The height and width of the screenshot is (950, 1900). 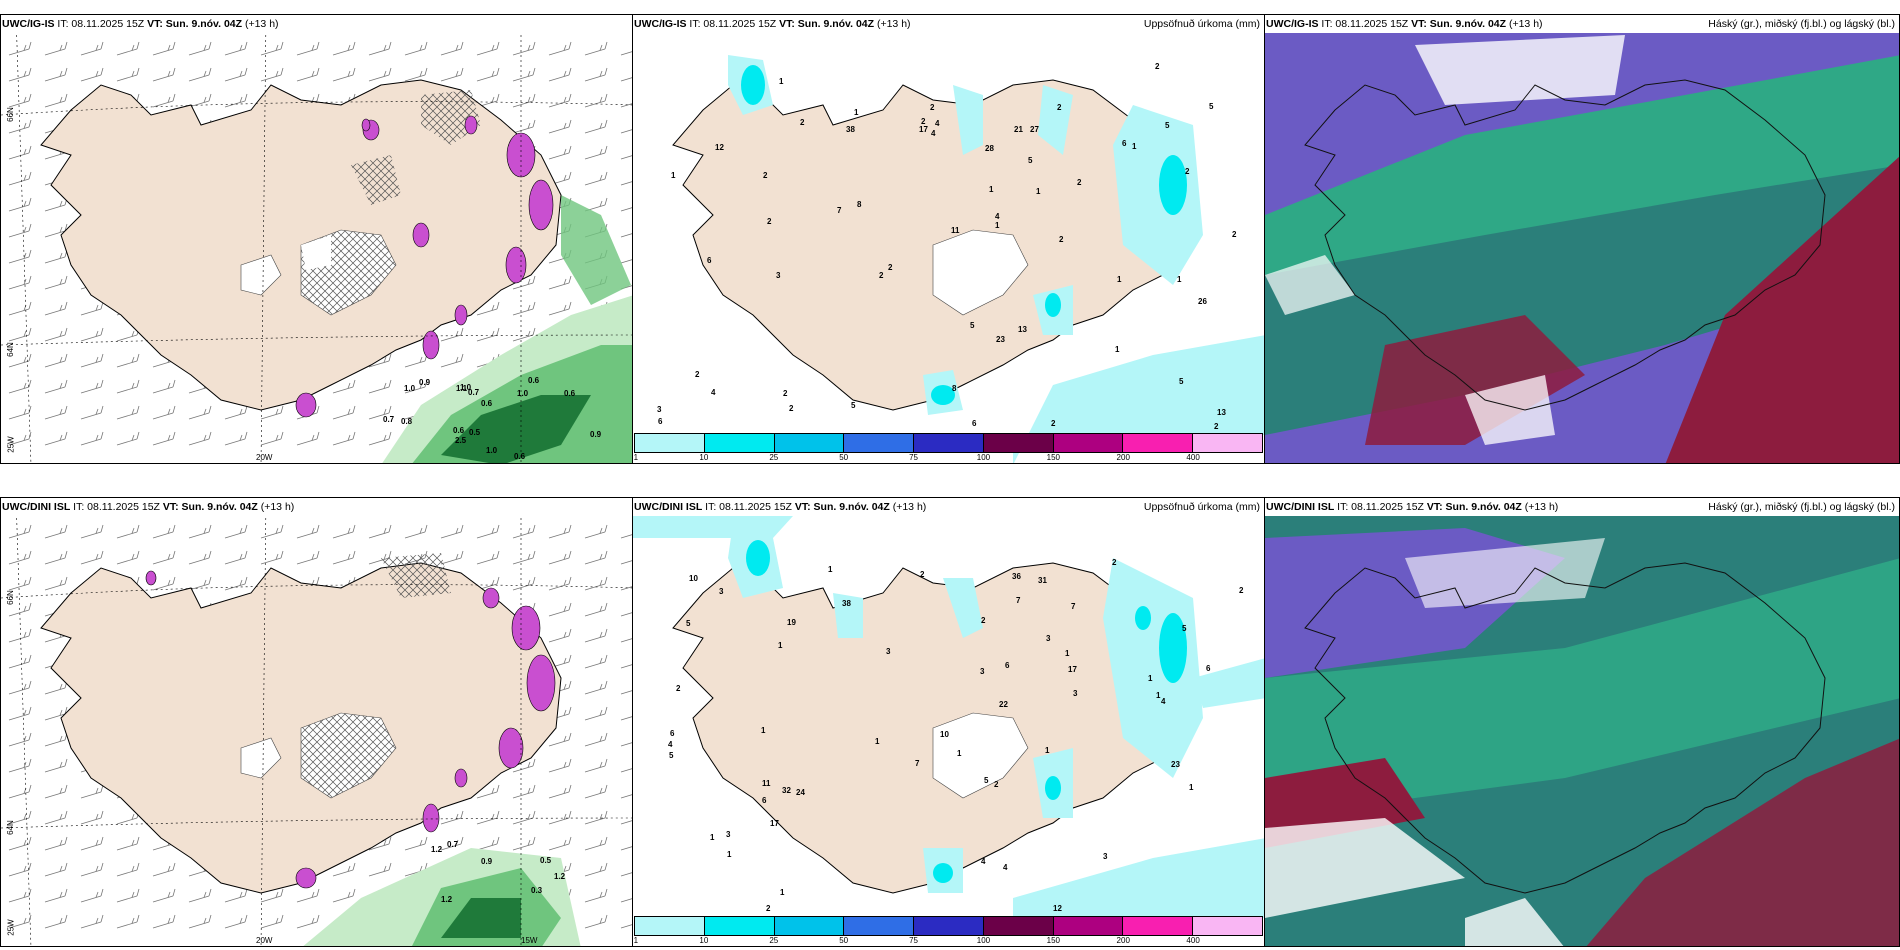 What do you see at coordinates (462, 388) in the screenshot?
I see `value-label: 1.1` at bounding box center [462, 388].